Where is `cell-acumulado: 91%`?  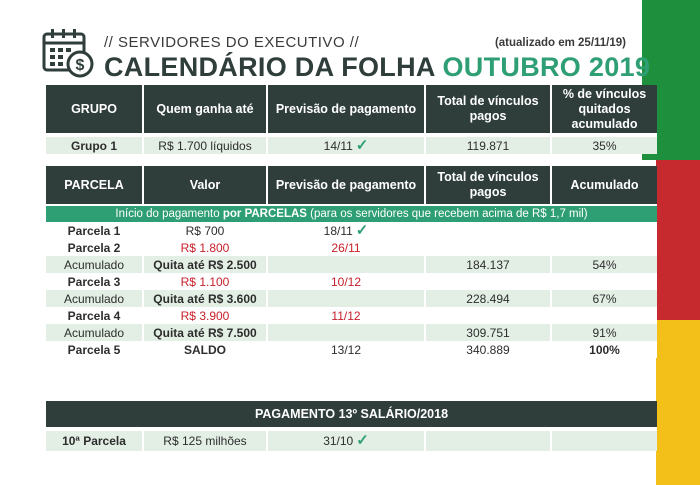
cell-acumulado: 91% is located at coordinates (604, 332).